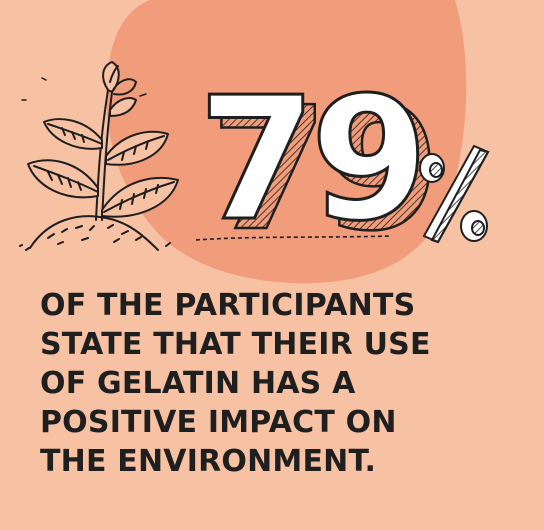  I want to click on caption-line: STATE THAT THEIR USE, so click(235, 344).